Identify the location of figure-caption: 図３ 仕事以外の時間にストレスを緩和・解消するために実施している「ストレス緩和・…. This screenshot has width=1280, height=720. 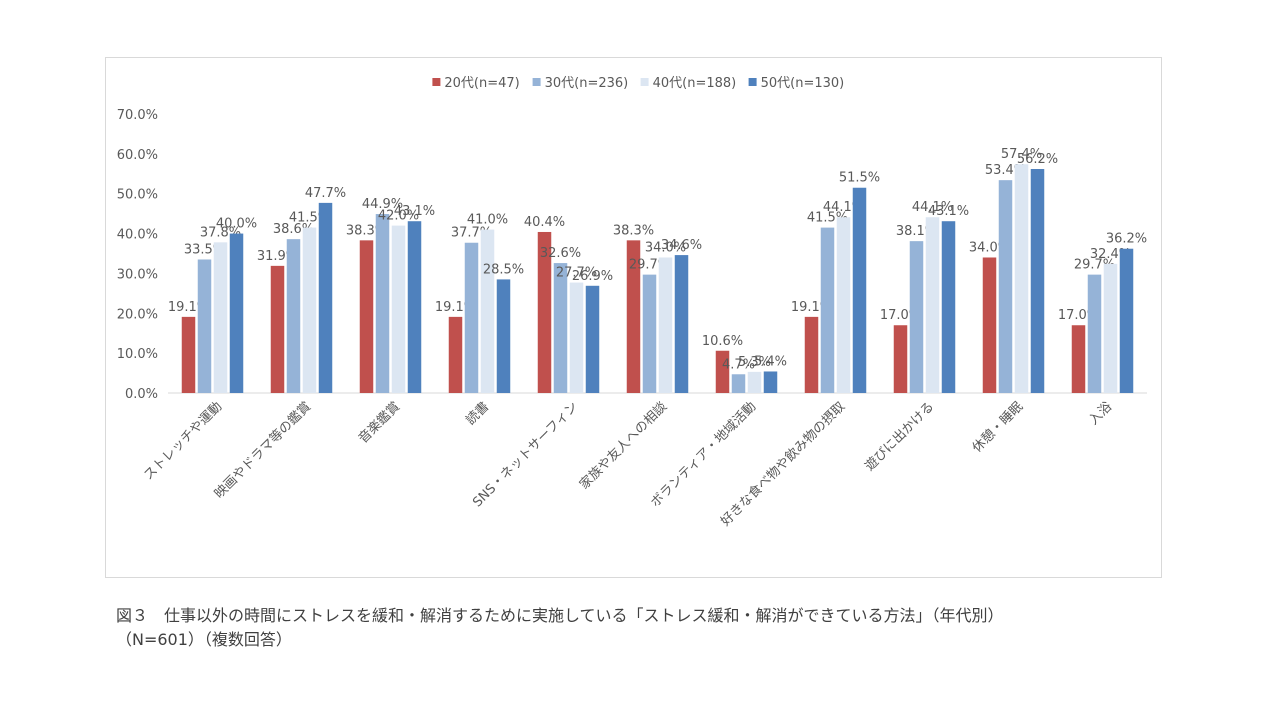
(560, 615).